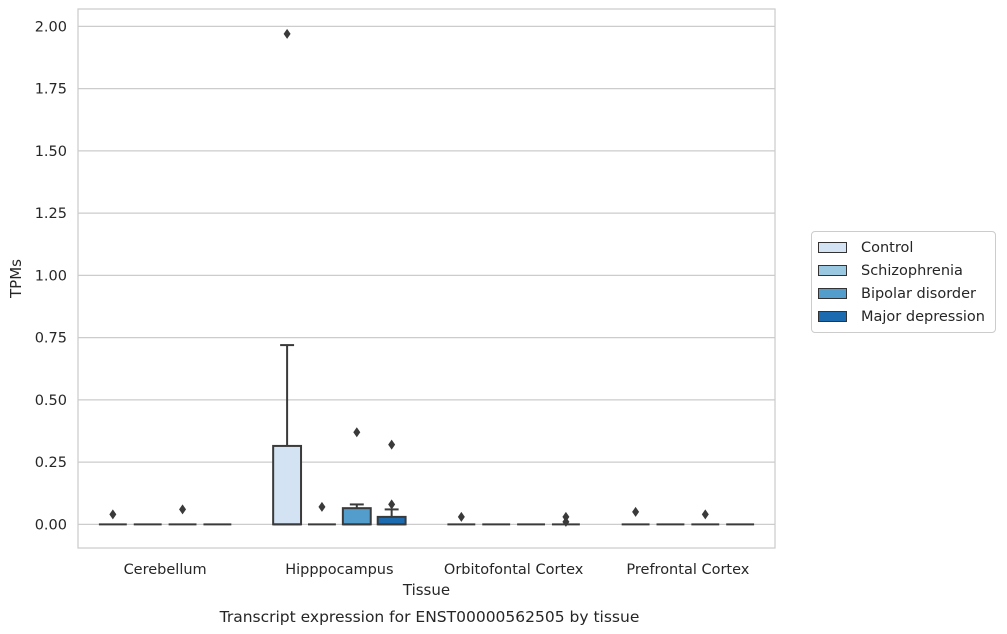 The image size is (1007, 634). Describe the element at coordinates (339, 570) in the screenshot. I see `x-tick-label: Hipppocampus` at that location.